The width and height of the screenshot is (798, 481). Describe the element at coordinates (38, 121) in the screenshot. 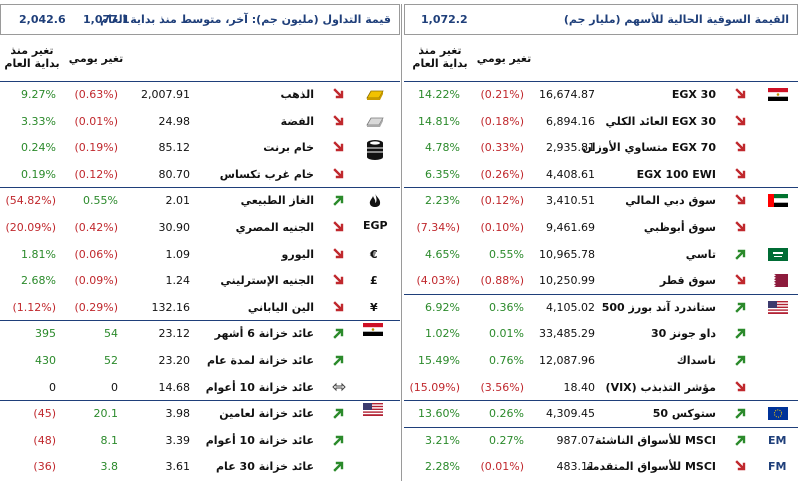

I see `row-ytd-change: 3.33%` at that location.